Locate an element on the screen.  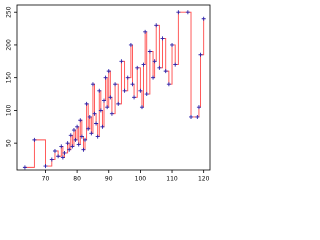
x-tick-label: 70 is located at coordinates (46, 179).